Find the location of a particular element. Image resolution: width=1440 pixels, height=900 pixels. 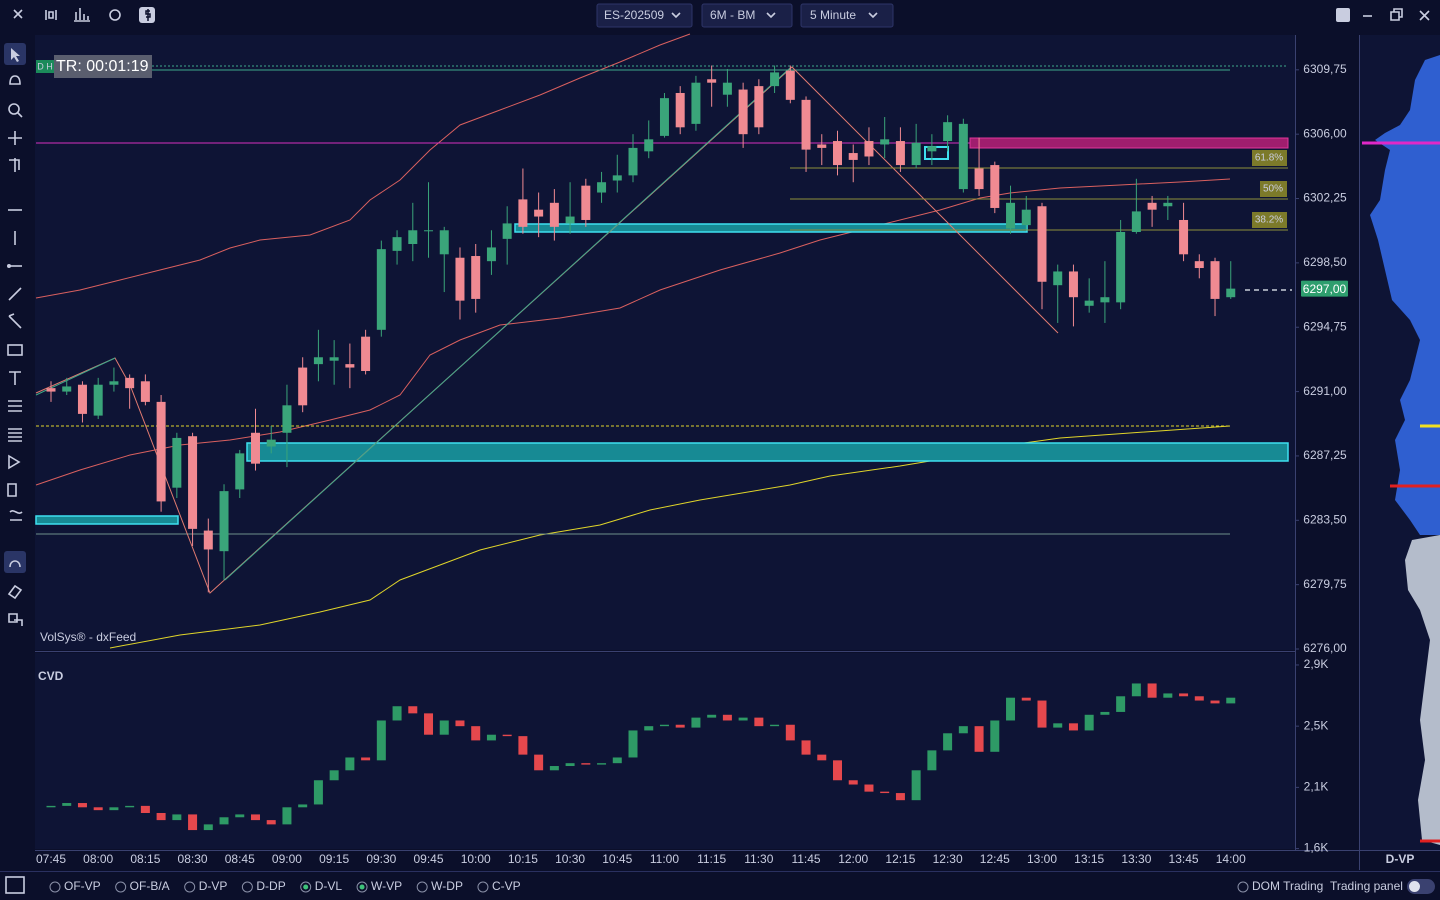

y-tick-label: 2,5K is located at coordinates (1316, 725).